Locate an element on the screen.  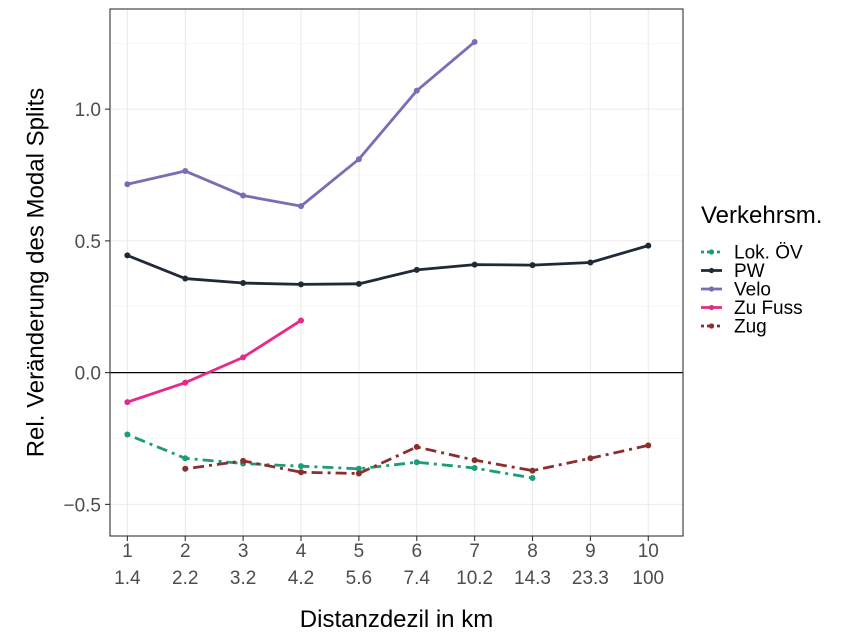
legend-item: Velo is located at coordinates (736, 290).